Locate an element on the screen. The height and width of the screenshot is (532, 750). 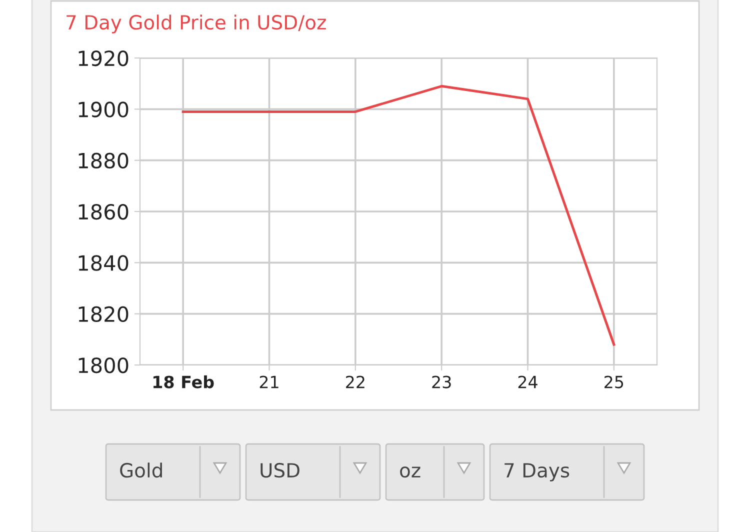
y-tick-label: 1880 is located at coordinates (103, 160).